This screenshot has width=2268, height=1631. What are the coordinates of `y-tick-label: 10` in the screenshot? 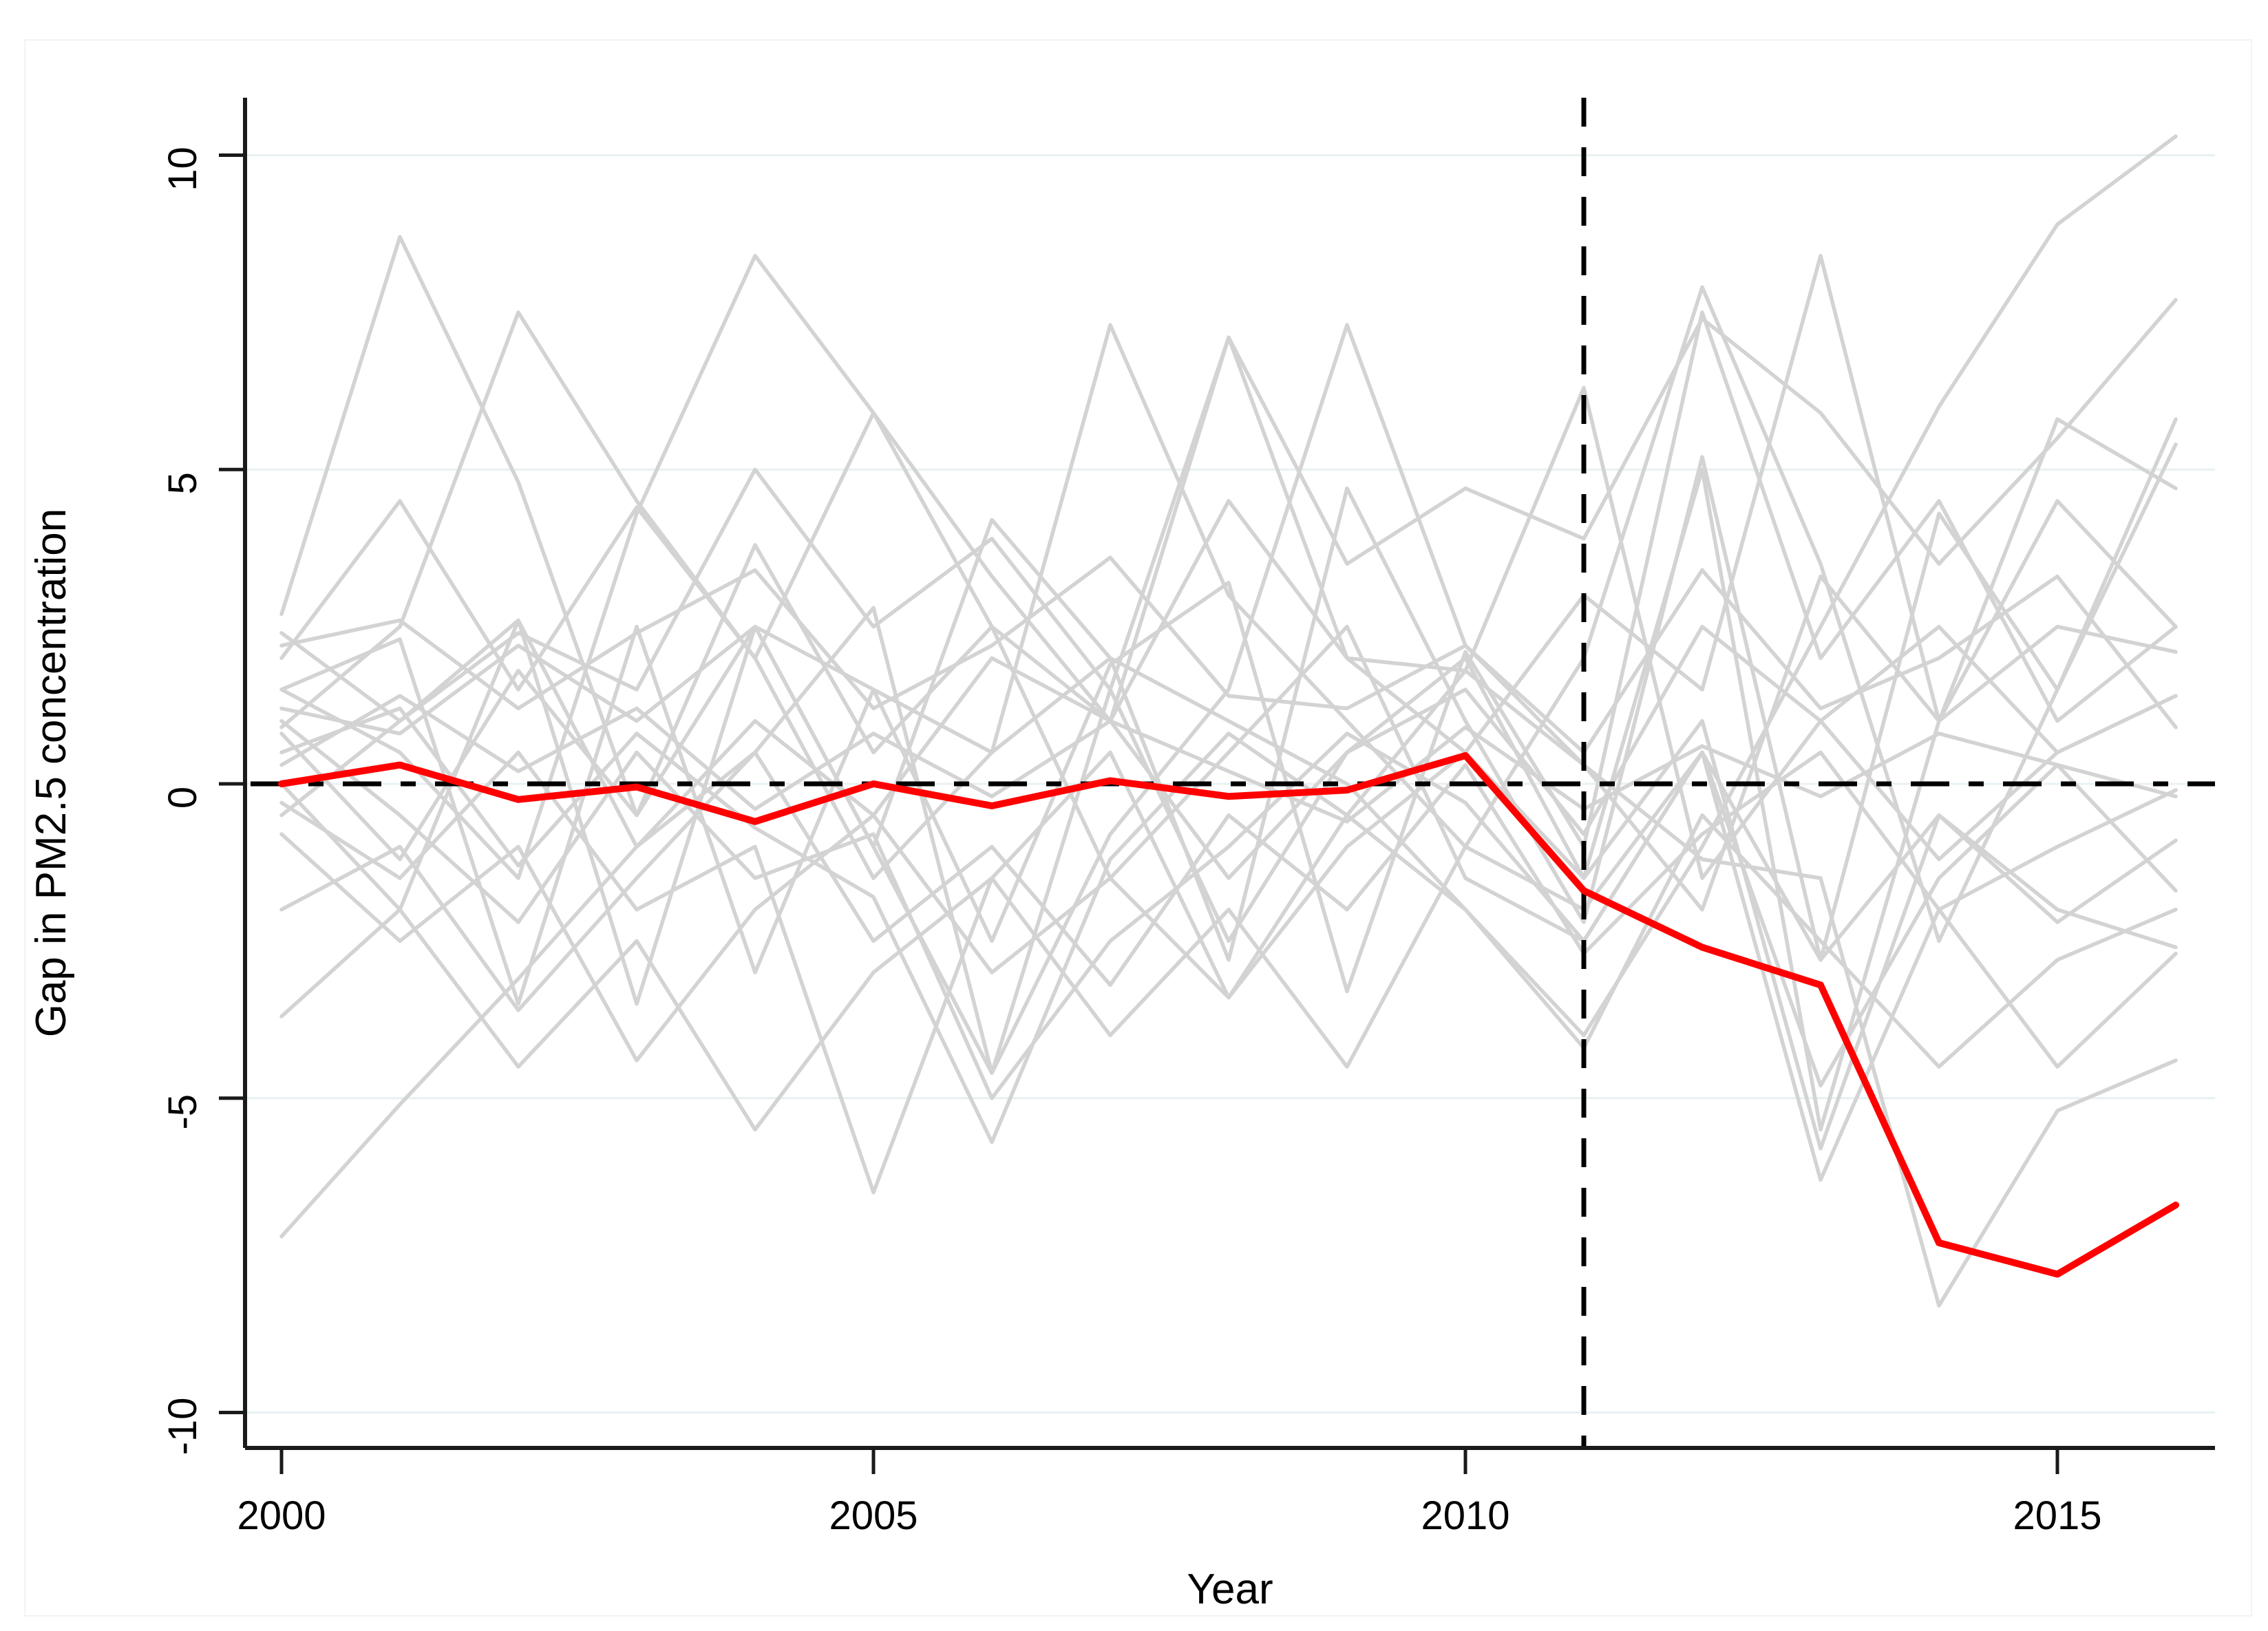 It's located at (183, 169).